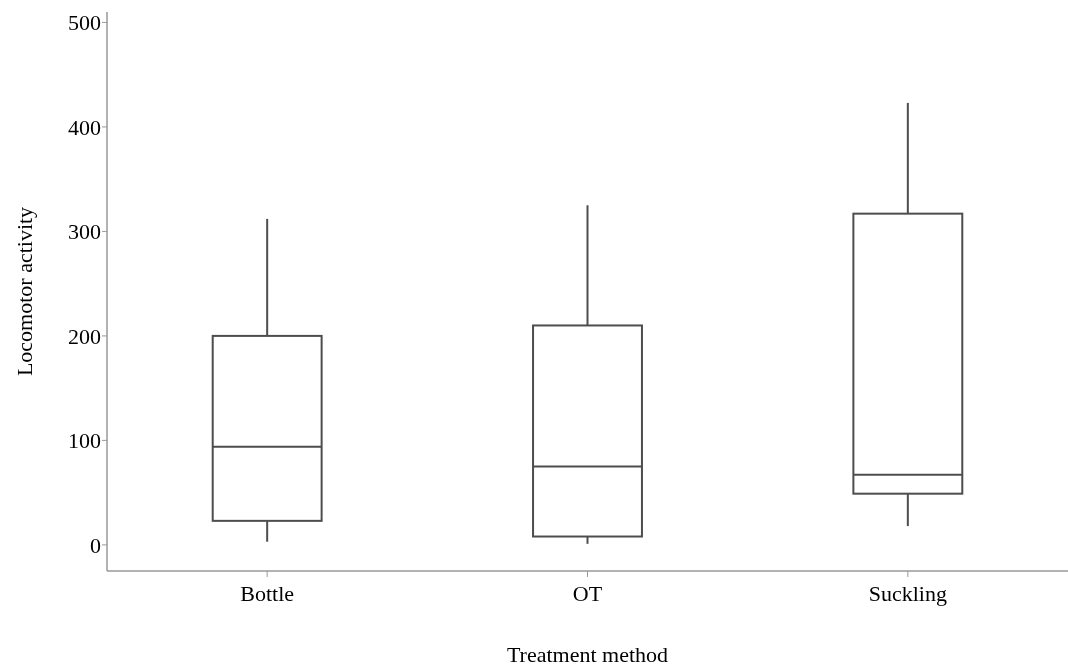 The height and width of the screenshot is (672, 1068). I want to click on y-tick-label: 100, so click(84, 441).